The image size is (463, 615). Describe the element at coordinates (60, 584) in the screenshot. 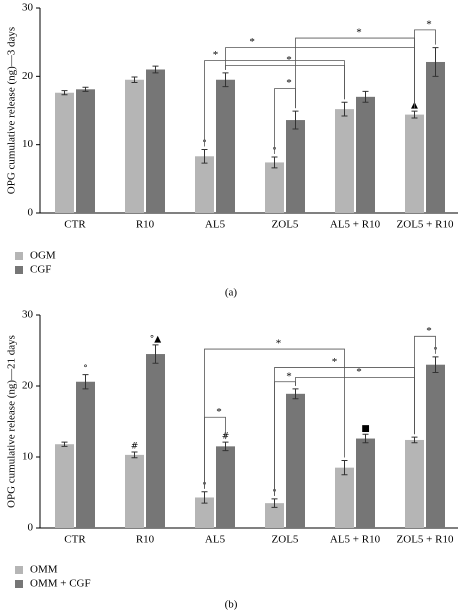

I see `legend-label: OMM + CGF` at that location.